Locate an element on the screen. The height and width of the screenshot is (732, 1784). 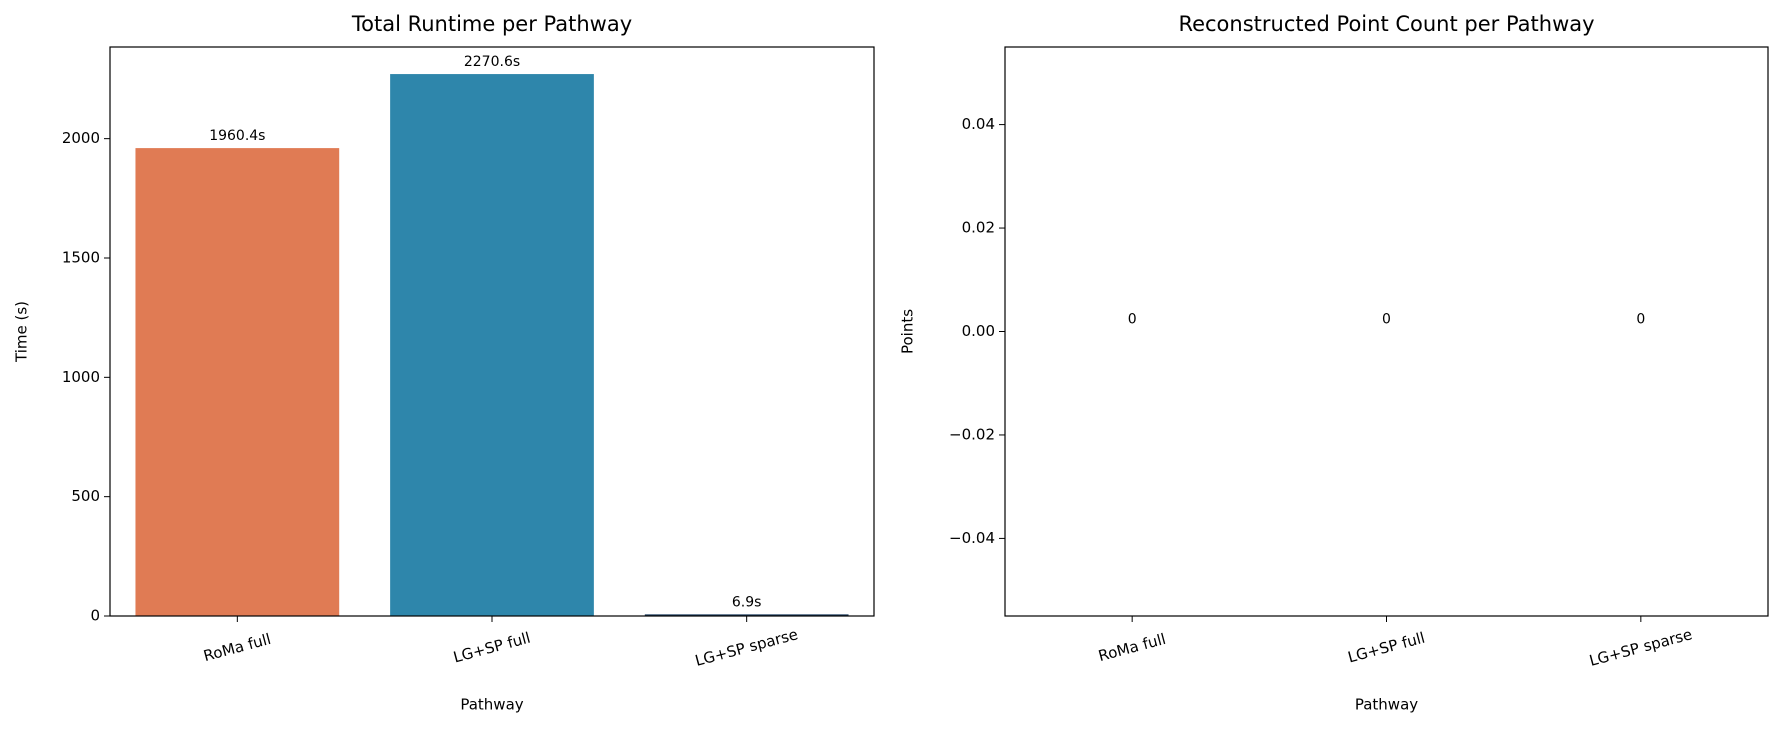
y-tick-label: 0.02 is located at coordinates (978, 228).